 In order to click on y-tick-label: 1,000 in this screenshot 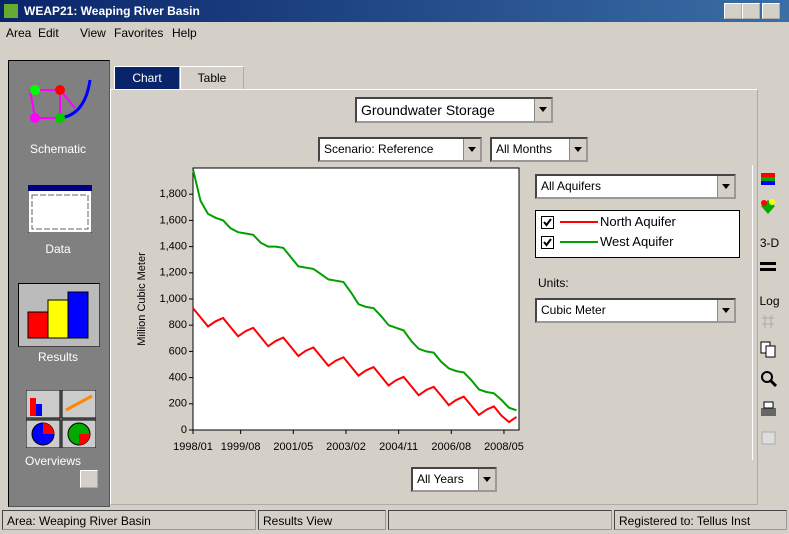, I will do `click(173, 299)`.